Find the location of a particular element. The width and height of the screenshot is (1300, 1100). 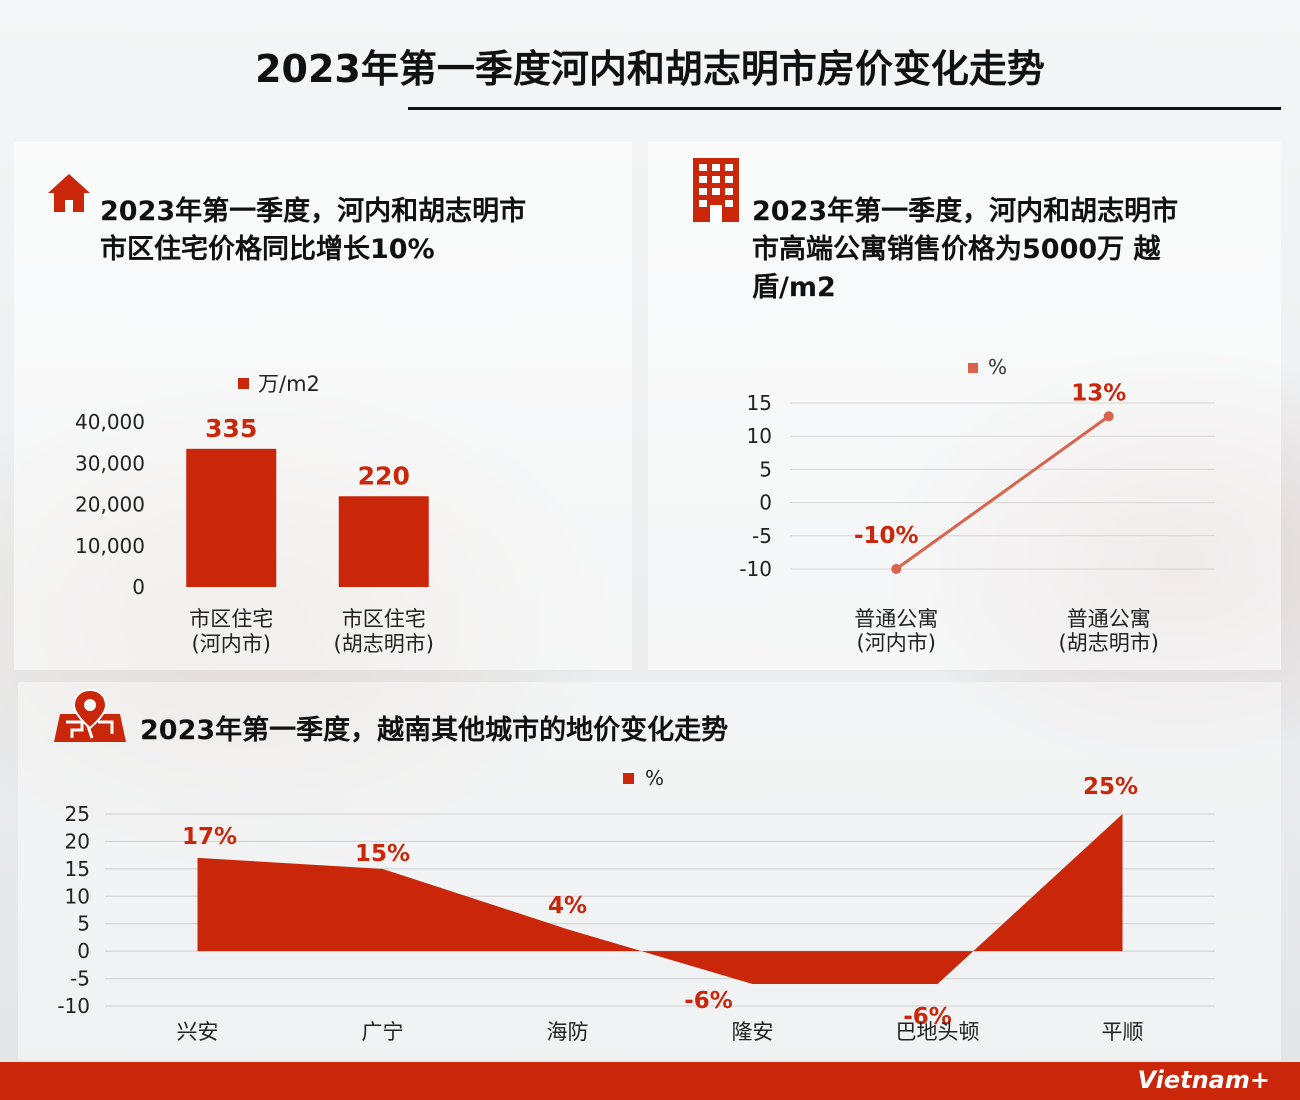

x-tick-label: 平顺 is located at coordinates (1123, 1032).